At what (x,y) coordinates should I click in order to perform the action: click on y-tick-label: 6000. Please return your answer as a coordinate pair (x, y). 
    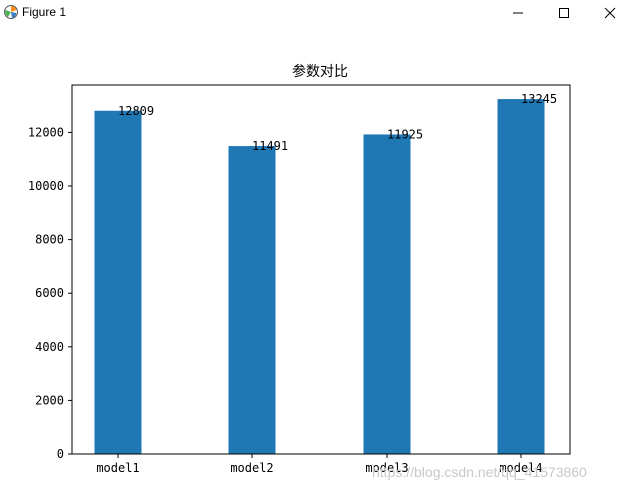
    Looking at the image, I should click on (49, 293).